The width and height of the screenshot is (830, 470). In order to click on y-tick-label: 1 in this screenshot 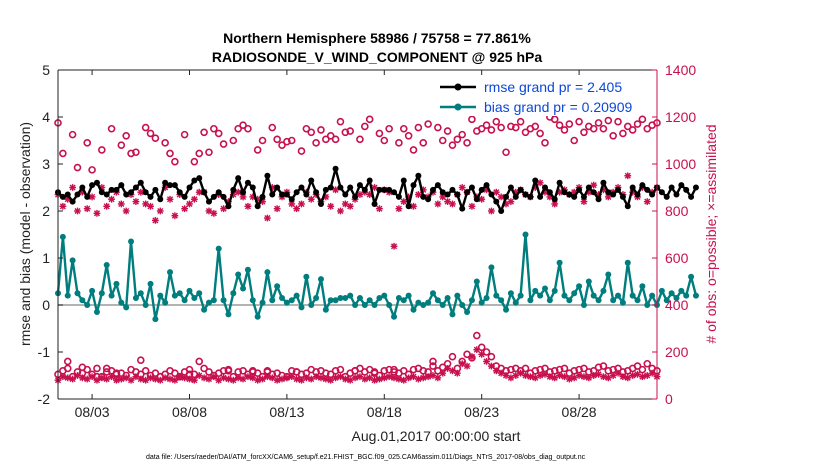, I will do `click(46, 258)`.